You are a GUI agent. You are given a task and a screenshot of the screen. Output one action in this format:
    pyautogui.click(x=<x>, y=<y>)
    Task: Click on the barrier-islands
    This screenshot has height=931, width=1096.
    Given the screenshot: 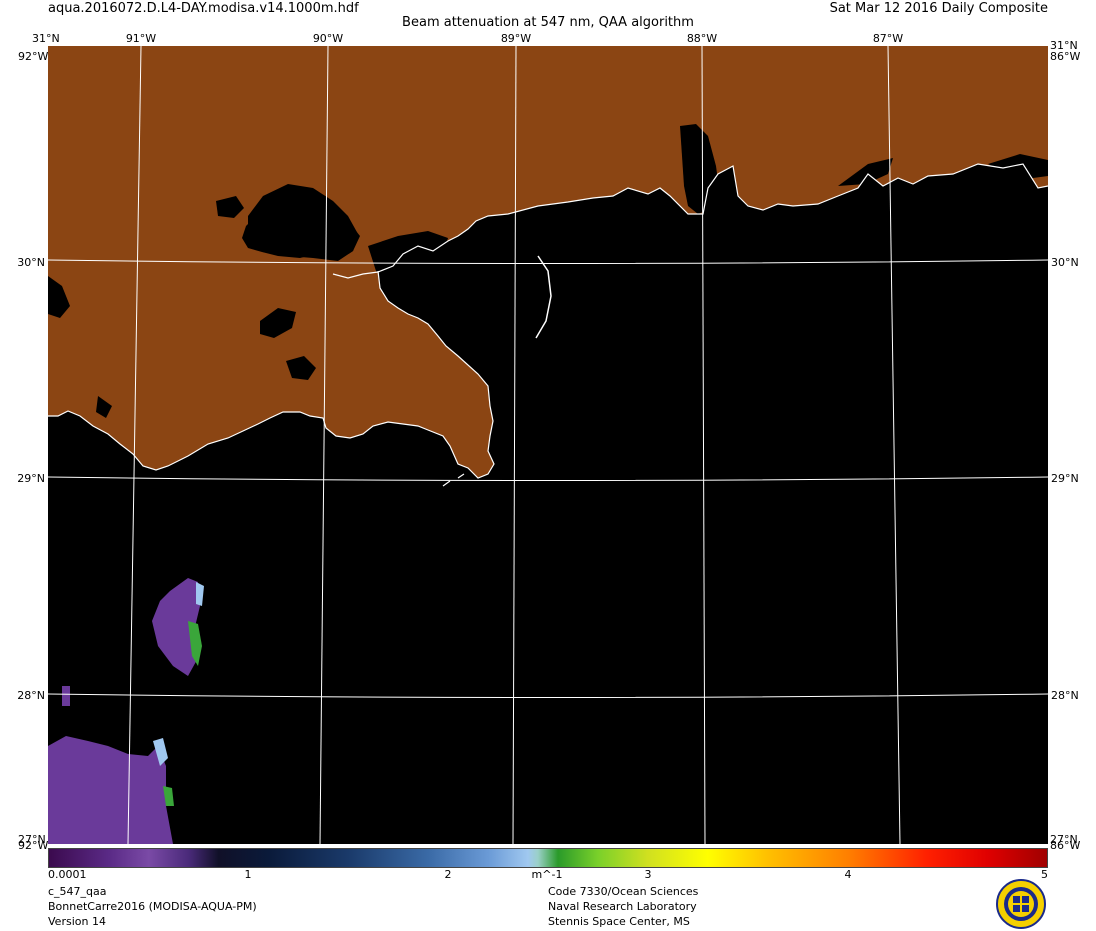 What is the action you would take?
    pyautogui.click(x=453, y=480)
    